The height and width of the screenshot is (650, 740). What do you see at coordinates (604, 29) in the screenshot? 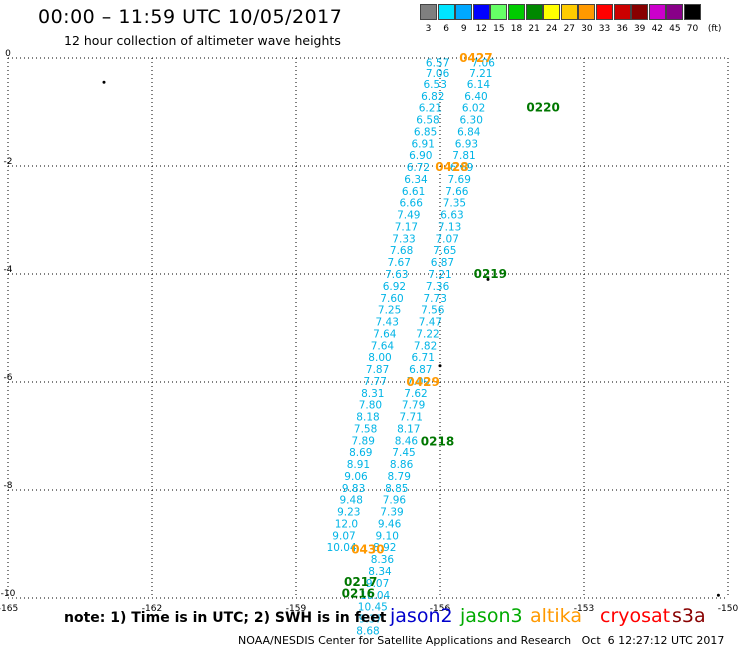
I see `color-scale-label: 33` at bounding box center [604, 29].